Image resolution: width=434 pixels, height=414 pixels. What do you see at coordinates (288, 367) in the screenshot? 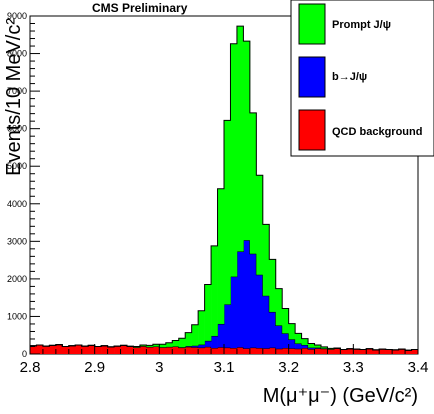
I see `x-tick-label: 3.2` at bounding box center [288, 367].